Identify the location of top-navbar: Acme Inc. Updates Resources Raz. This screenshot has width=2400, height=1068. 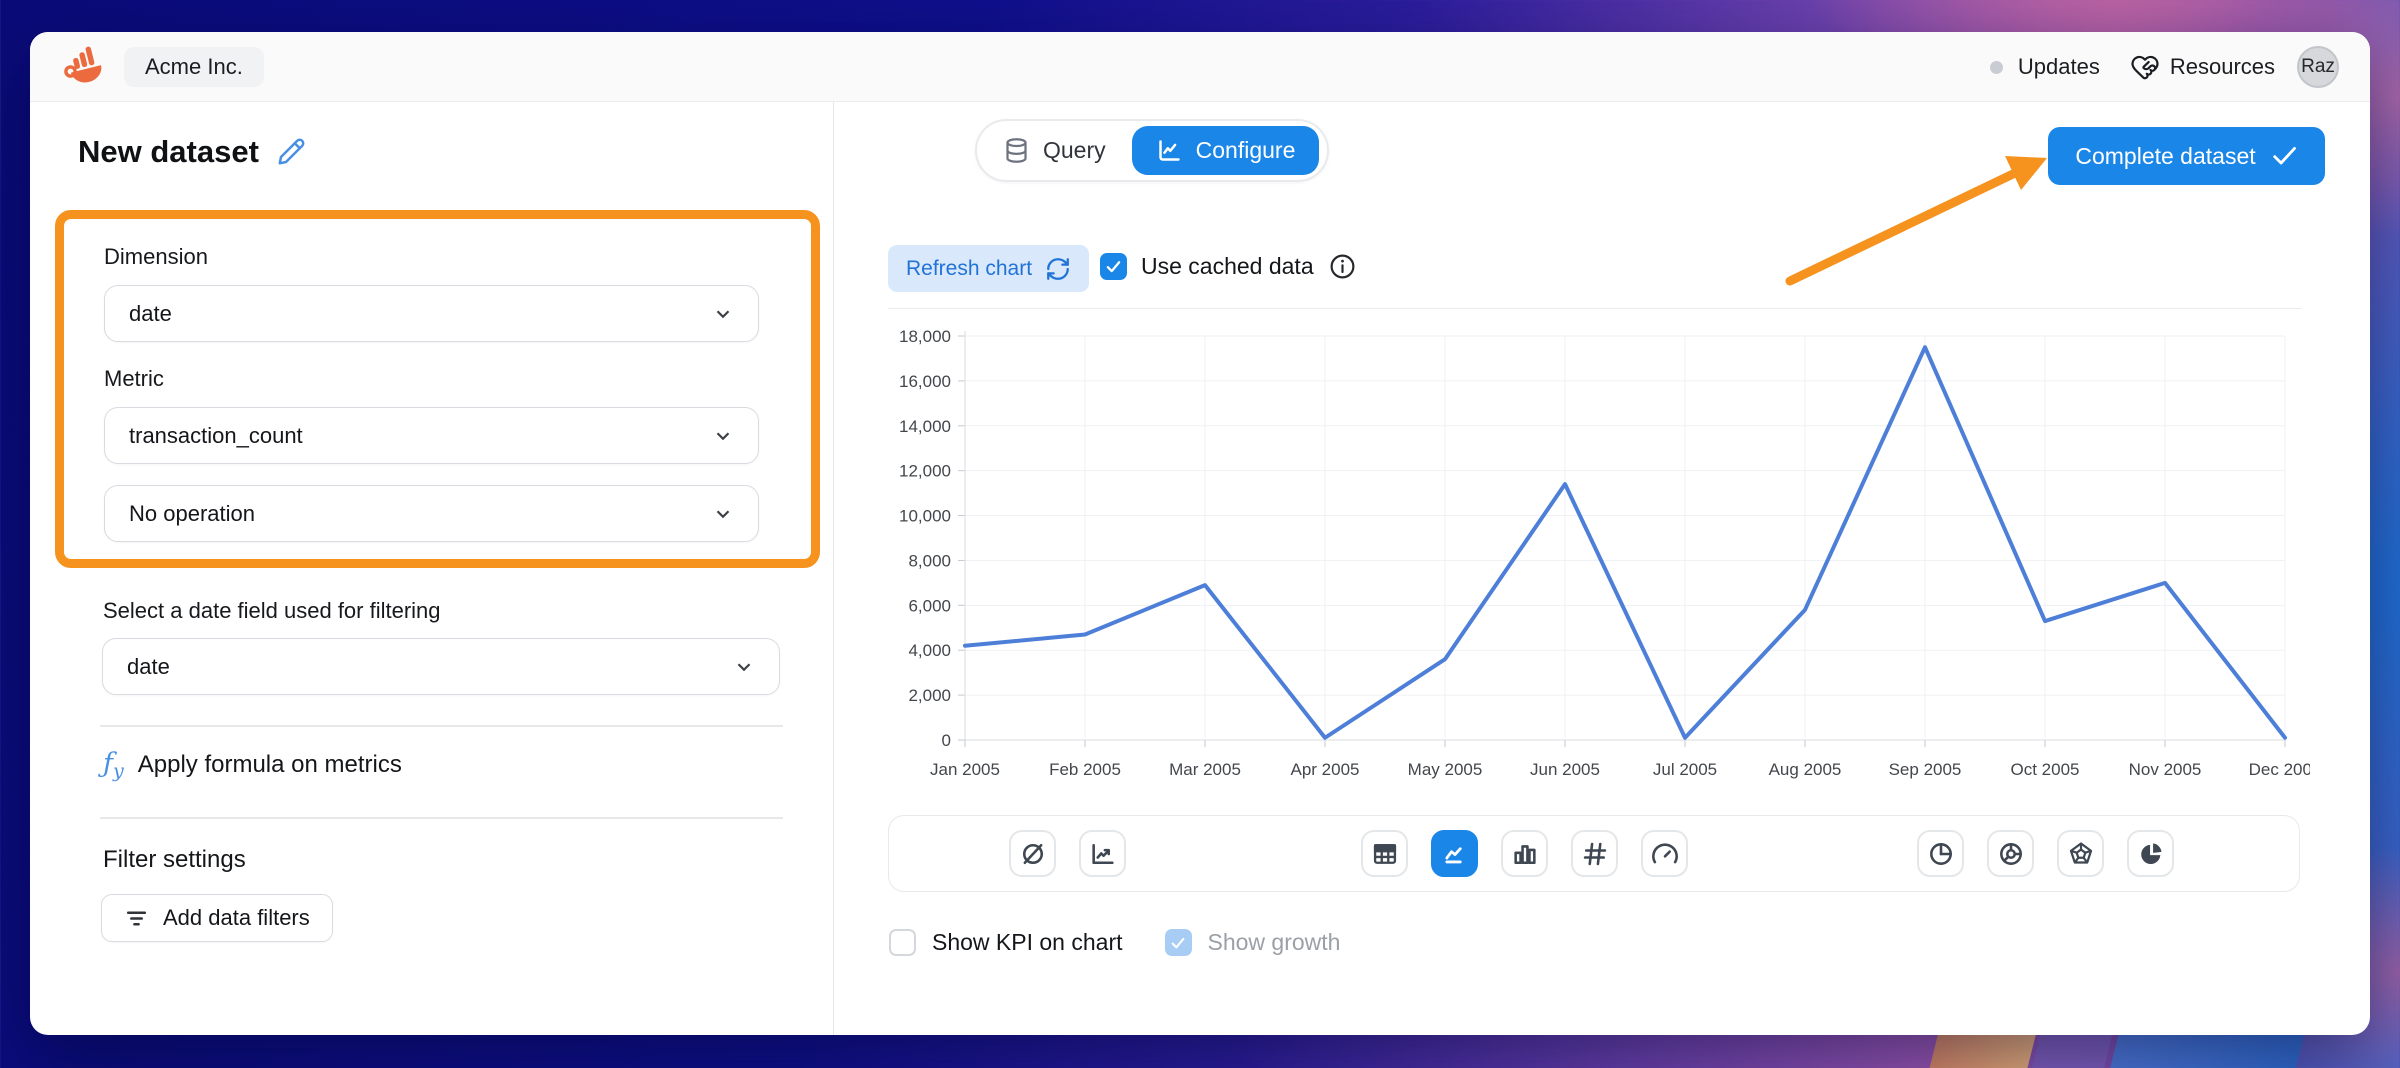
(1200, 67).